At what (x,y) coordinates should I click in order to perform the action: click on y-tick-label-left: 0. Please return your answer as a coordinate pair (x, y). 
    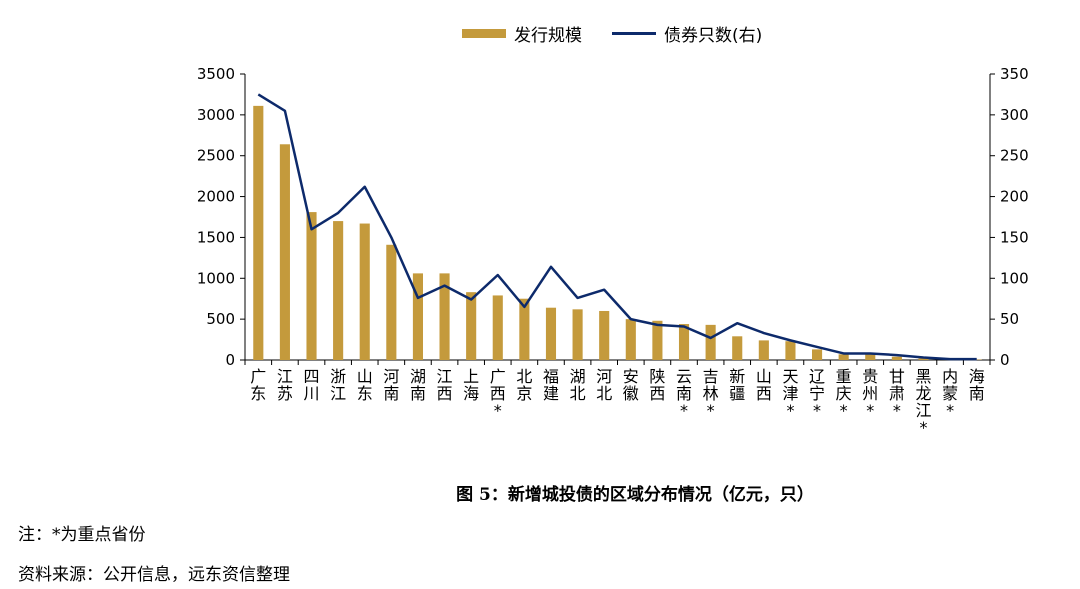
    Looking at the image, I should click on (230, 360).